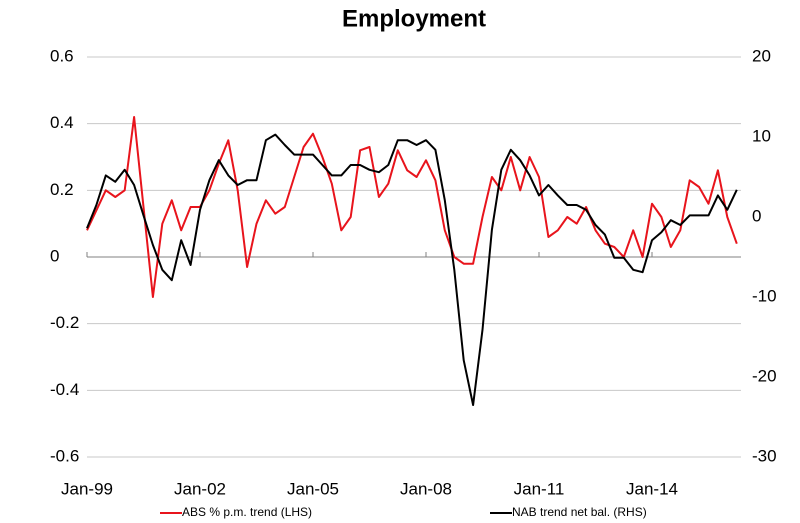  What do you see at coordinates (761, 55) in the screenshot?
I see `y2-tick-label: 20` at bounding box center [761, 55].